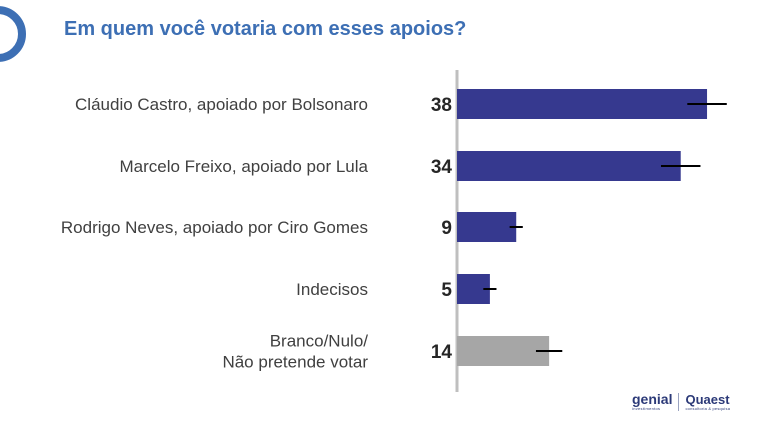 The image size is (768, 431). I want to click on value-label-0: 38, so click(441, 105).